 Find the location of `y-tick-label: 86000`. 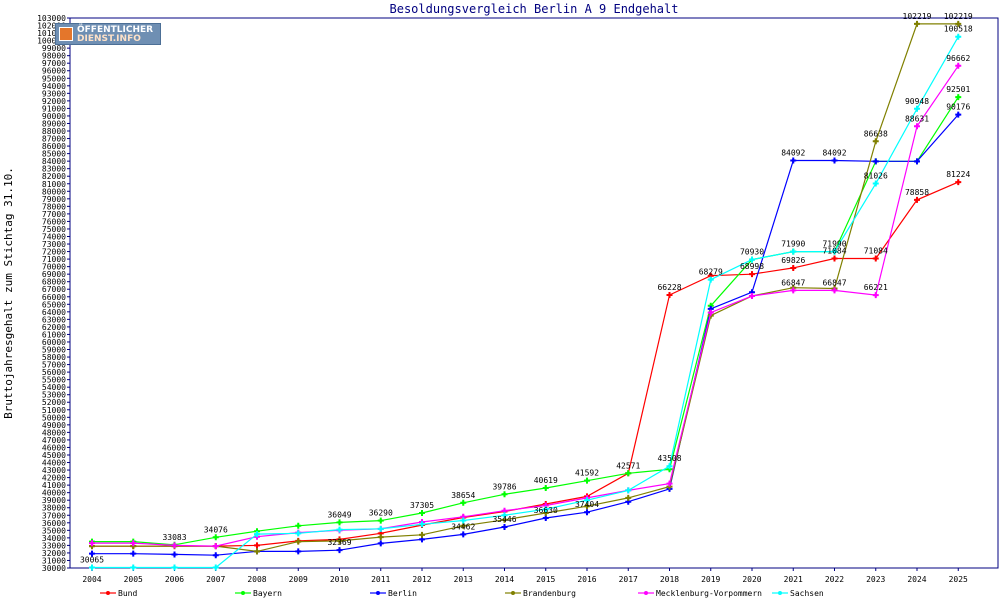

y-tick-label: 86000 is located at coordinates (54, 146).